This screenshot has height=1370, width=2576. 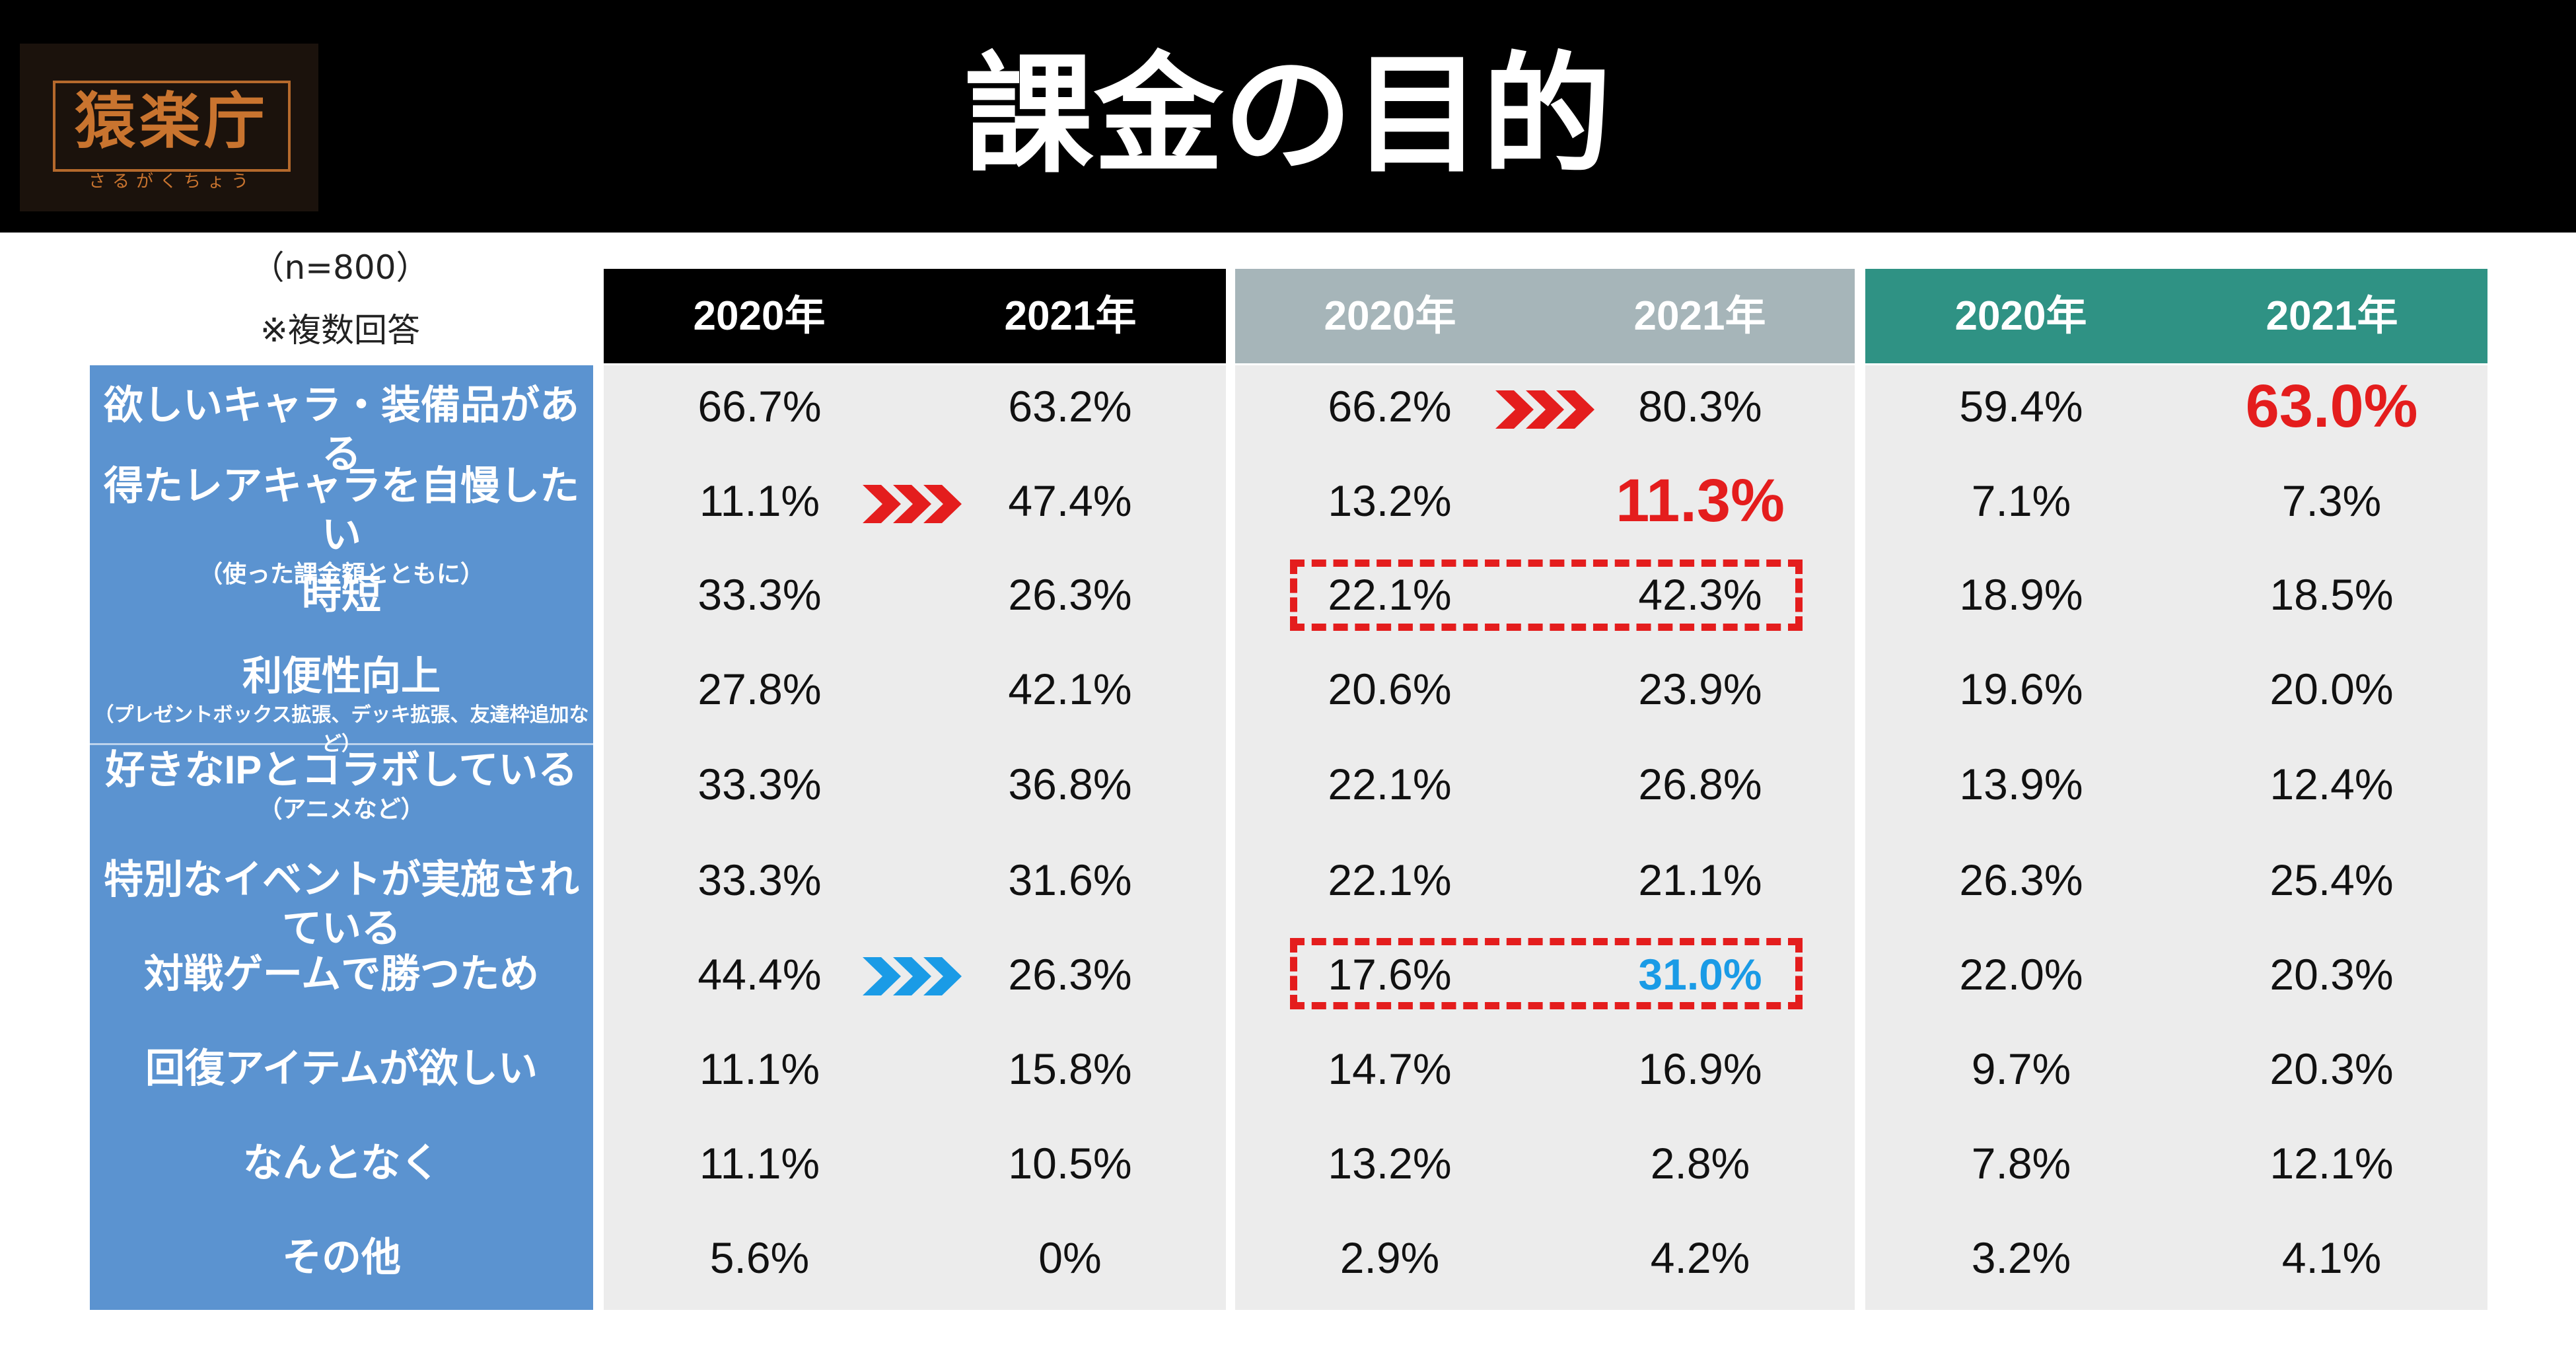 What do you see at coordinates (1070, 500) in the screenshot?
I see `value-cell: 47.4%` at bounding box center [1070, 500].